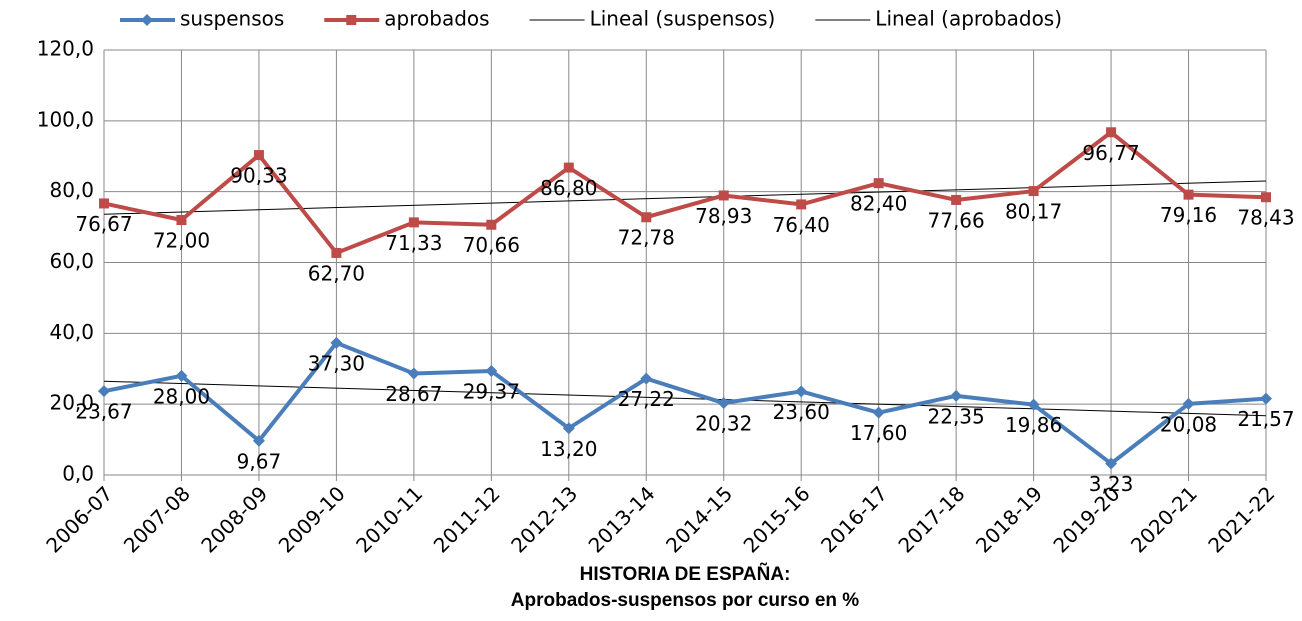  I want to click on data-label: 96,77, so click(1110, 153).